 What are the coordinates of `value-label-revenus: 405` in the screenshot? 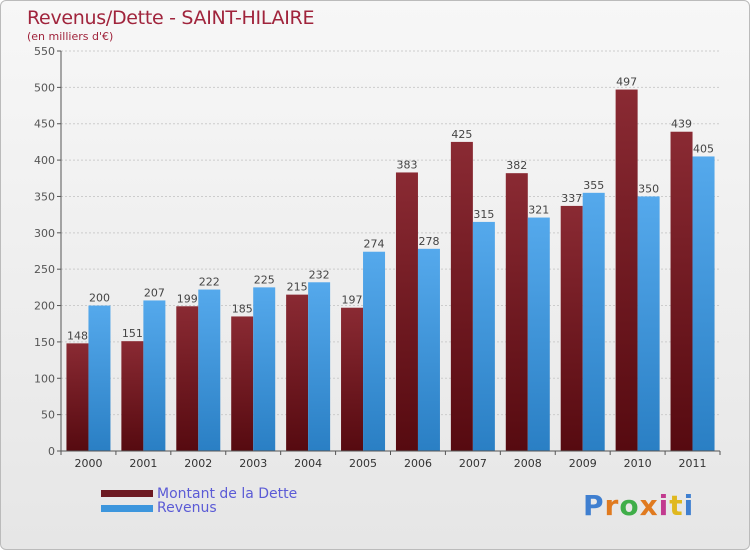 It's located at (703, 148).